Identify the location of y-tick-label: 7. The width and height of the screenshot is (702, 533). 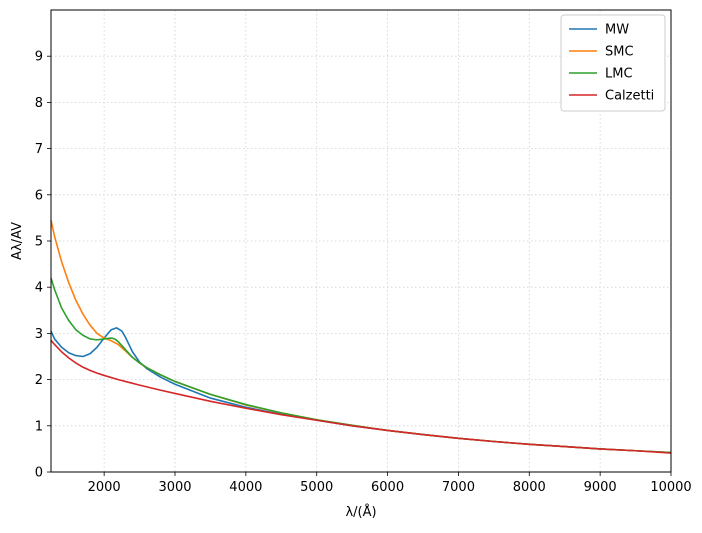
(39, 149).